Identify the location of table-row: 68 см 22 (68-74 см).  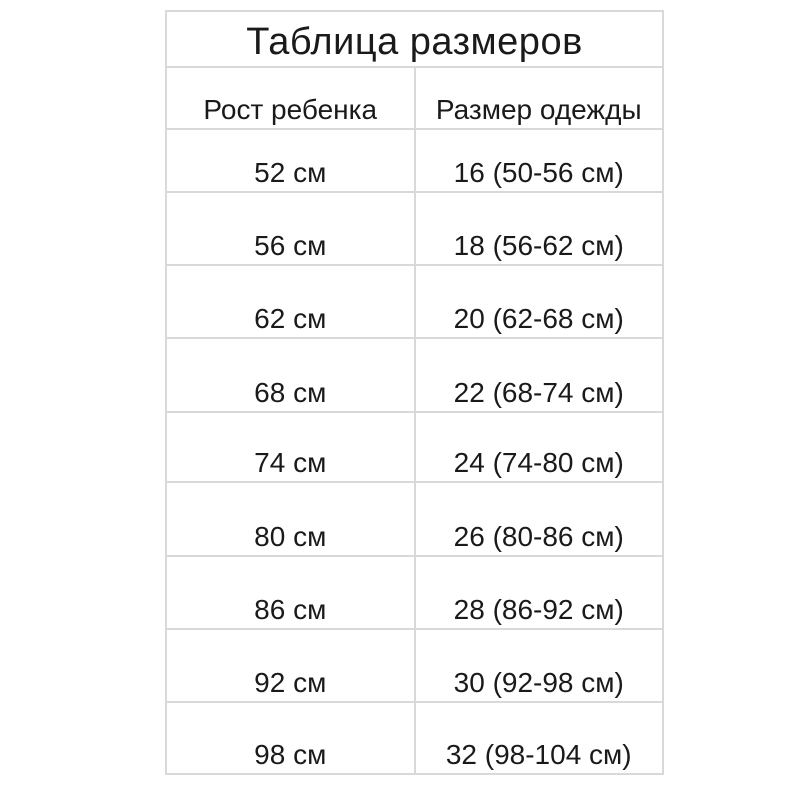
(414, 374).